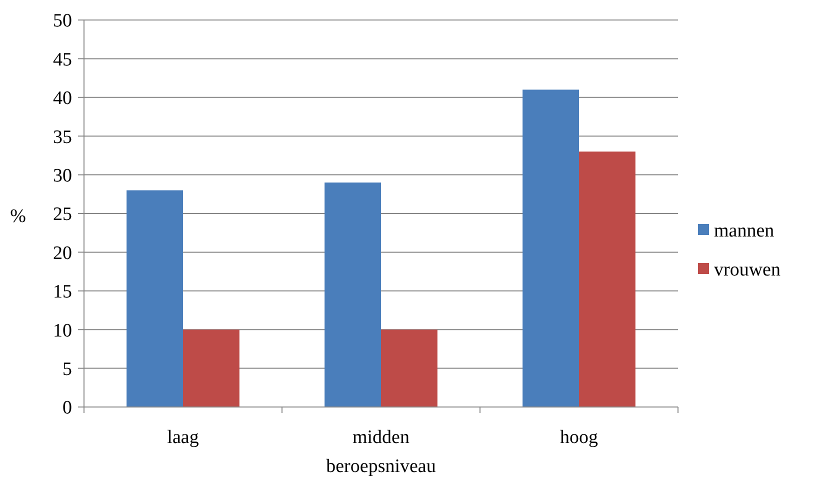 The image size is (816, 484). Describe the element at coordinates (18, 216) in the screenshot. I see `y-axis-title: %` at that location.